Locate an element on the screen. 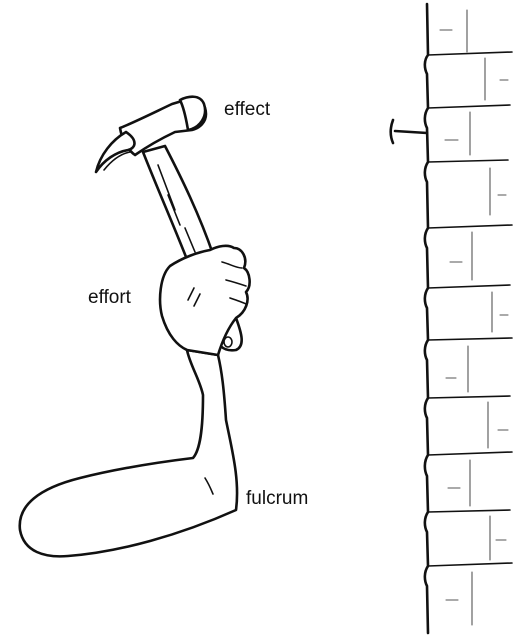  handle-grain is located at coordinates (176, 208).